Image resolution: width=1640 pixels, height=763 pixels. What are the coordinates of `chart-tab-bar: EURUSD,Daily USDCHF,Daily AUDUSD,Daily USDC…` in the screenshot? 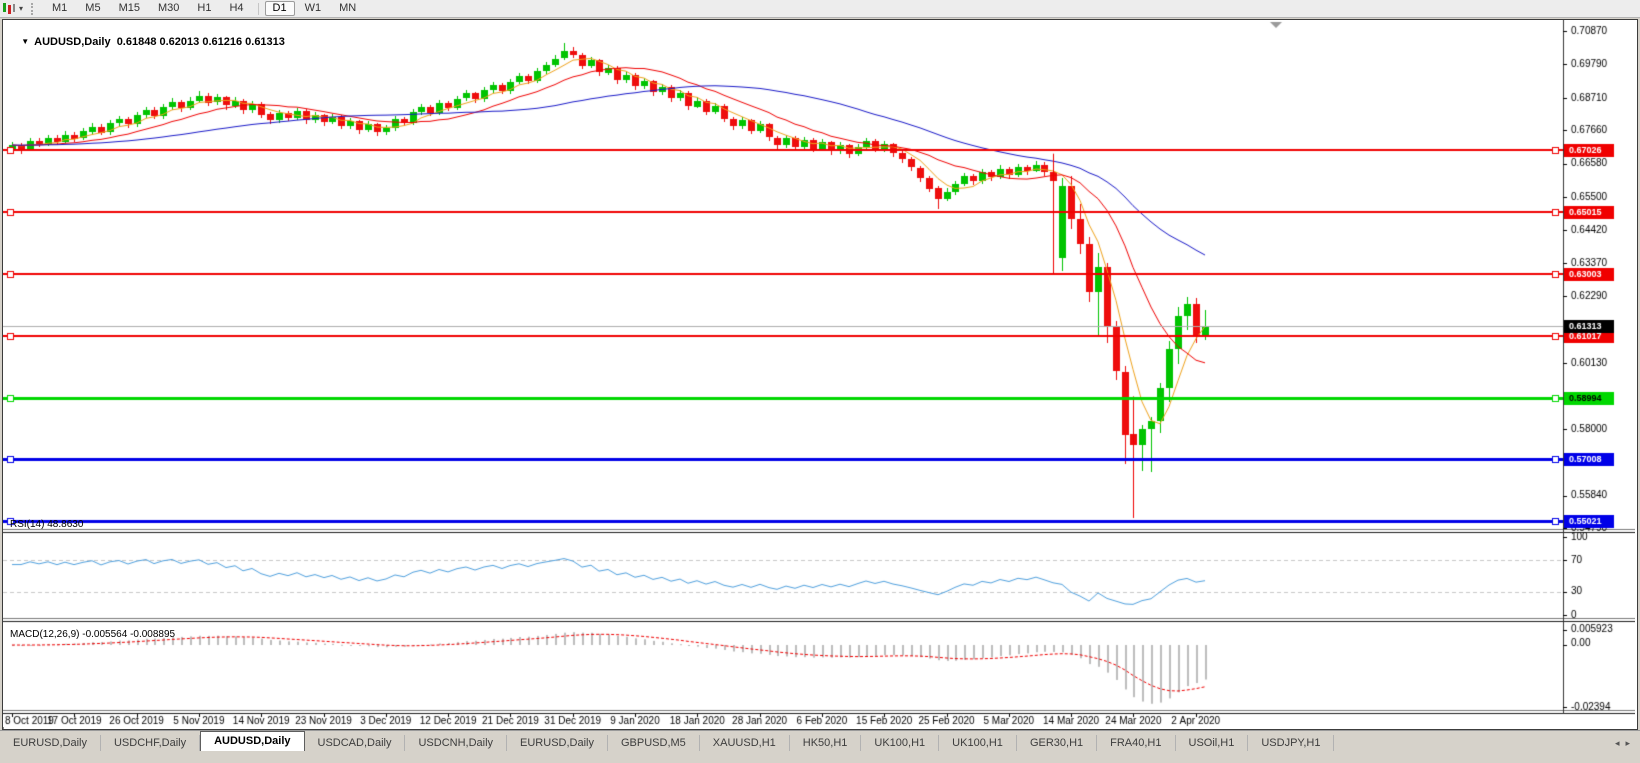 It's located at (820, 741).